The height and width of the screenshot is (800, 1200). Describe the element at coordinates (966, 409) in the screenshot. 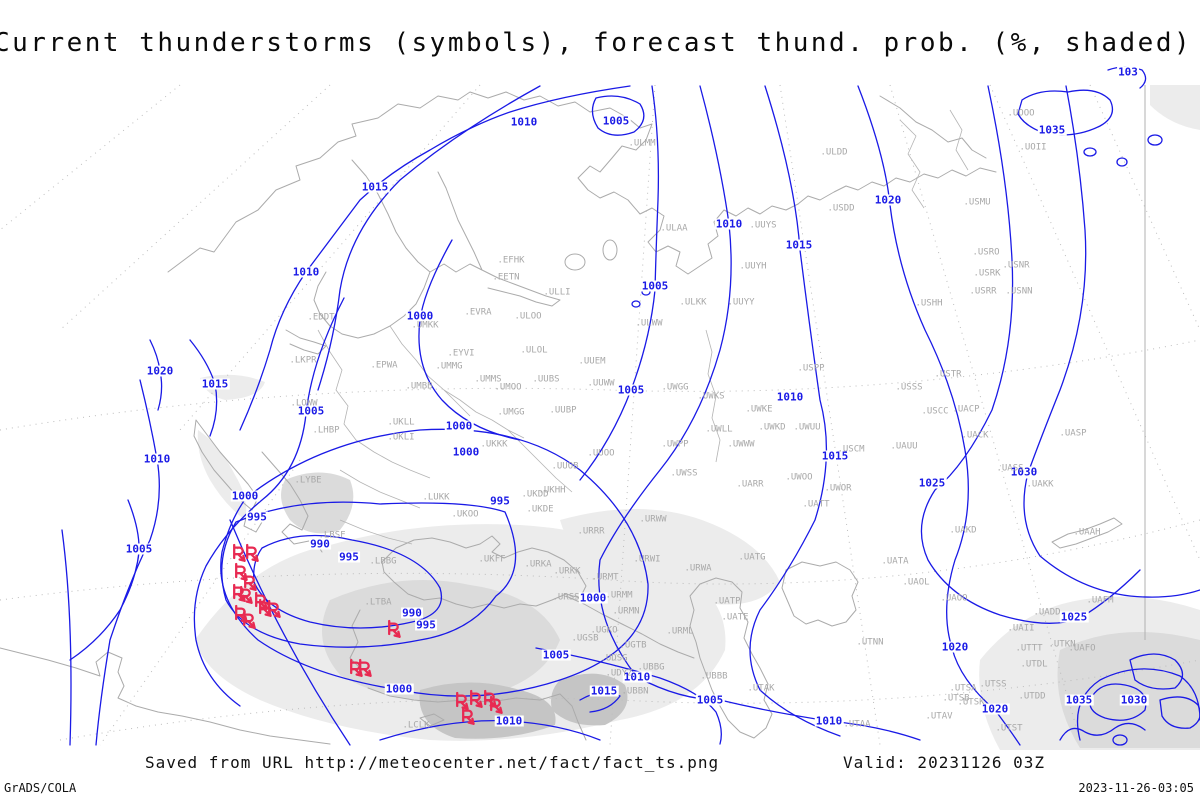

I see `station-id-label: .UACP` at that location.